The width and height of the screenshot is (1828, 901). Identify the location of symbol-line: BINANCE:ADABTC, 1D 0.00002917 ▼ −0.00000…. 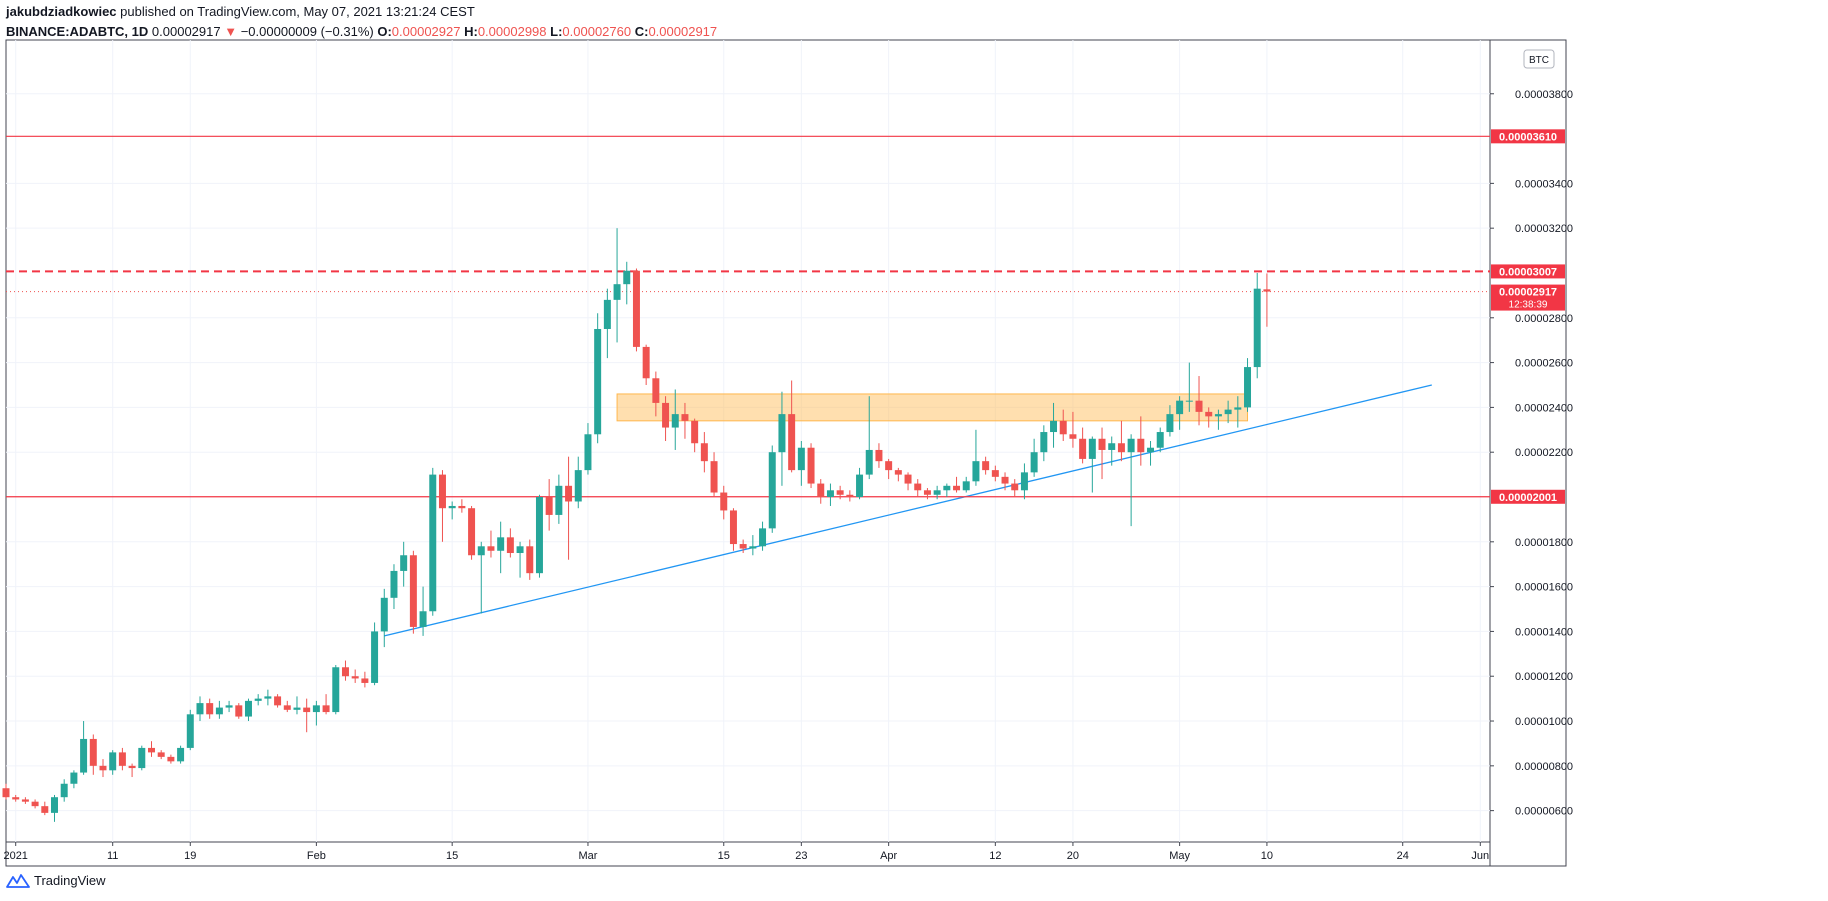
(361, 32).